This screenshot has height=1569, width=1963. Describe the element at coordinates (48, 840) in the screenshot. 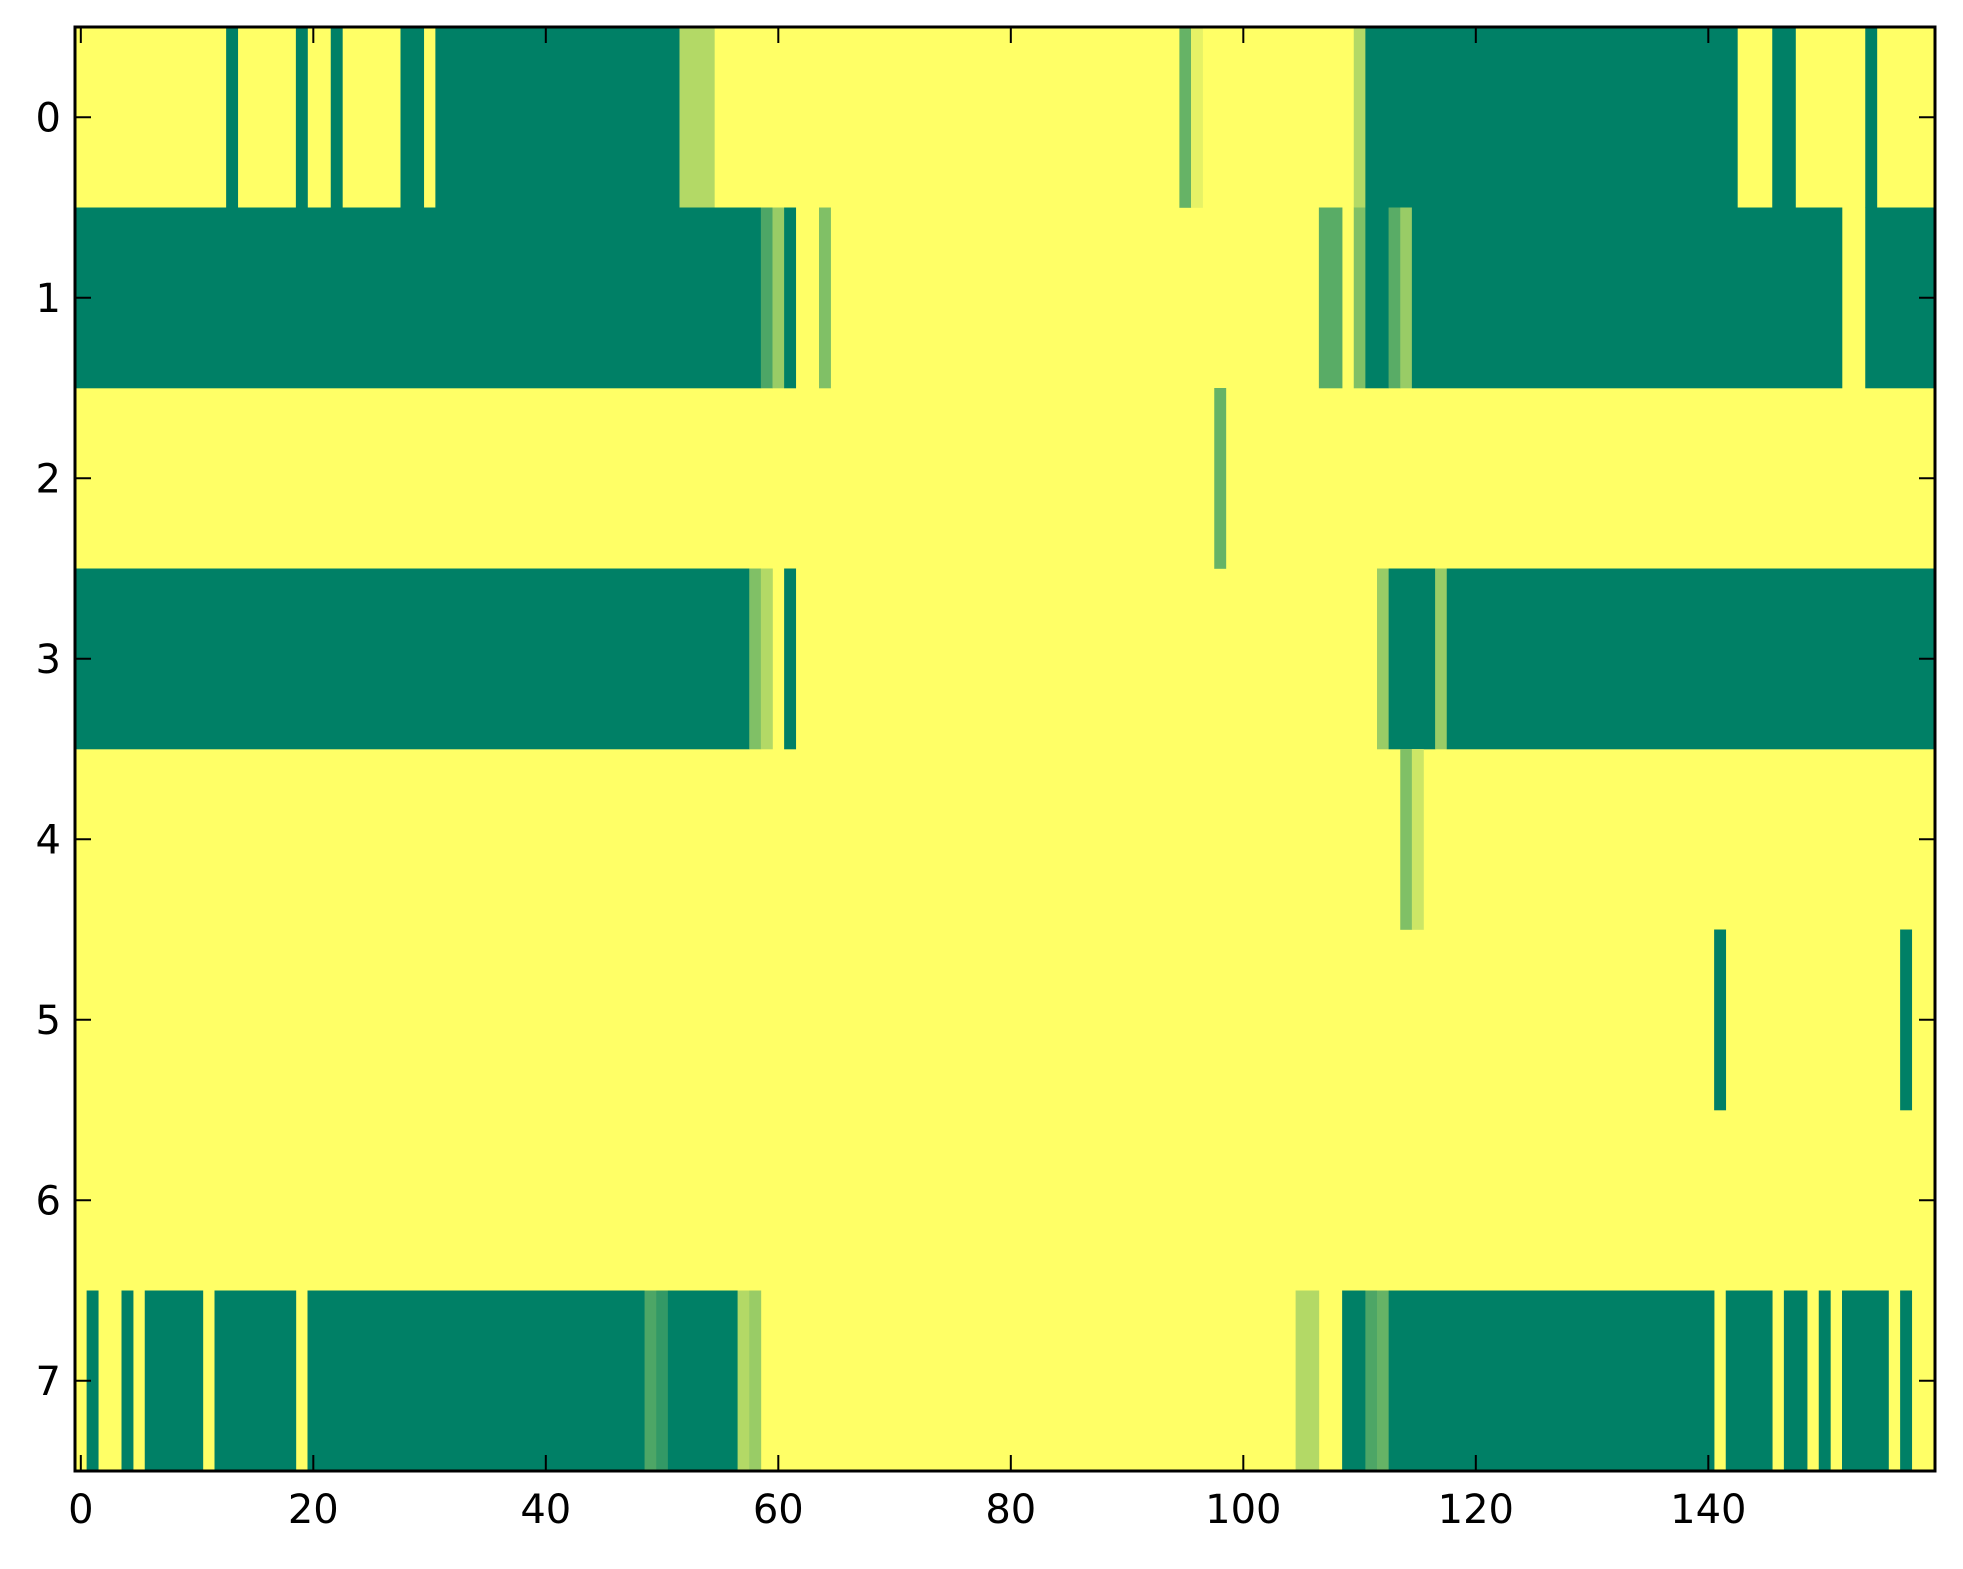

I see `y-tick-label: 4` at that location.